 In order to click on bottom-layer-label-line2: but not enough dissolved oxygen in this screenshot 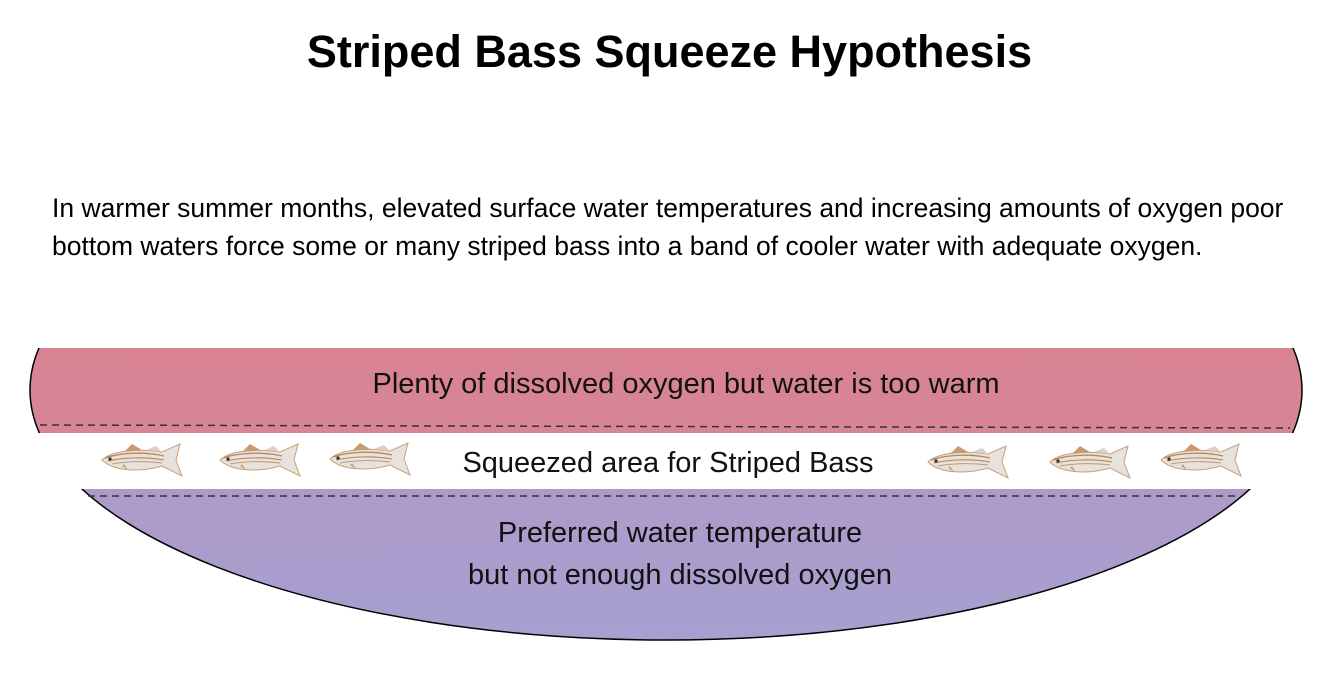, I will do `click(680, 575)`.